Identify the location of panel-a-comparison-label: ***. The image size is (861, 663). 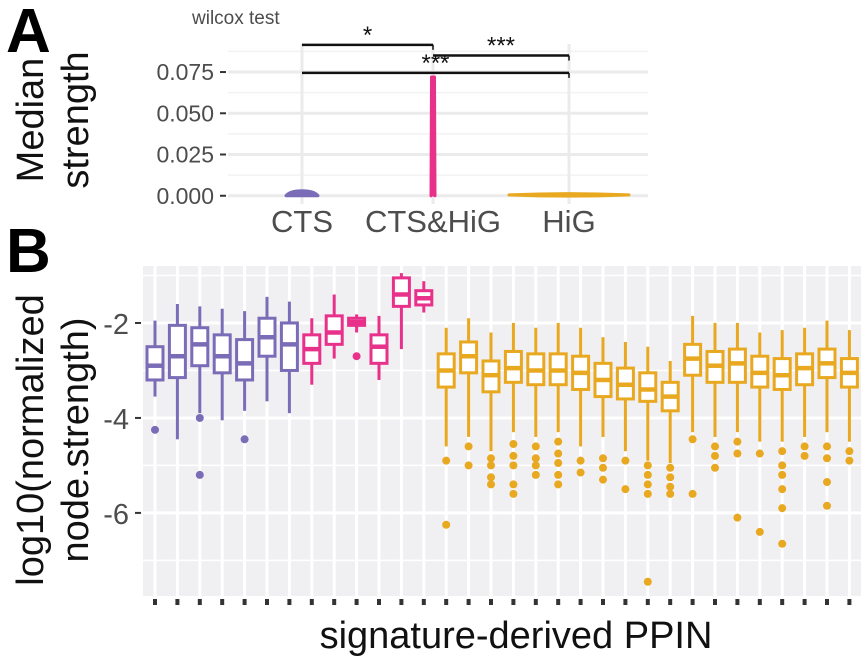
(501, 46).